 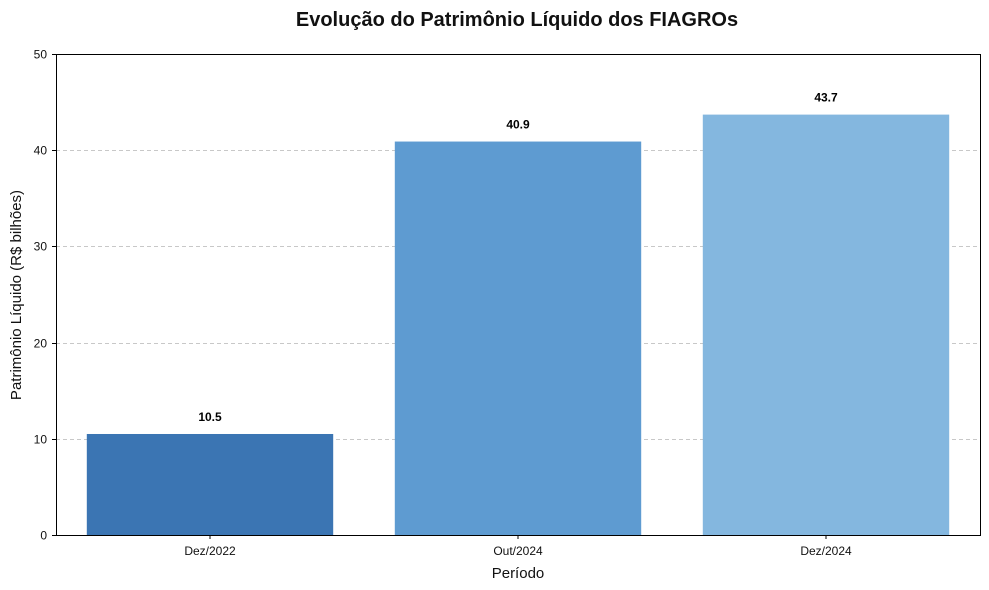 I want to click on x-axis: Dez/2022 Out/2024 Dez/2024, so click(x=518, y=546).